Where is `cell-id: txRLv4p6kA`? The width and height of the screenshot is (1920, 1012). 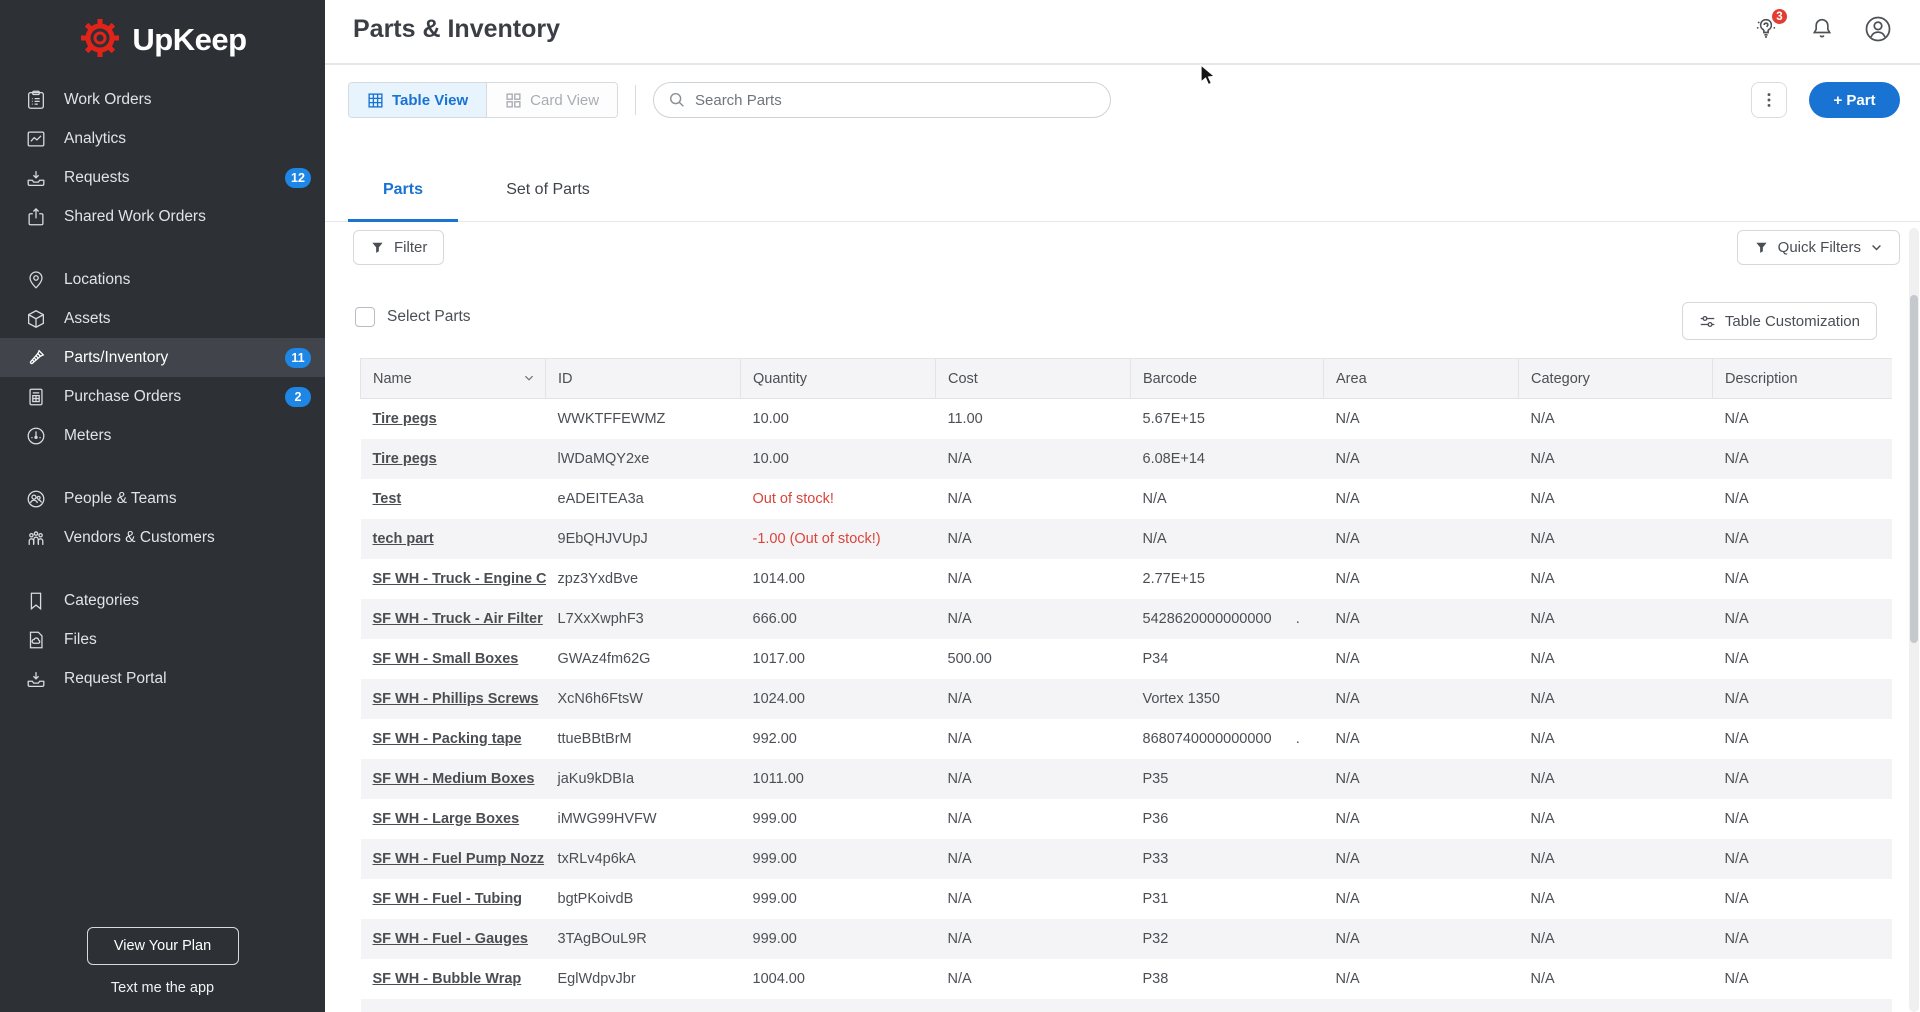 cell-id: txRLv4p6kA is located at coordinates (596, 858).